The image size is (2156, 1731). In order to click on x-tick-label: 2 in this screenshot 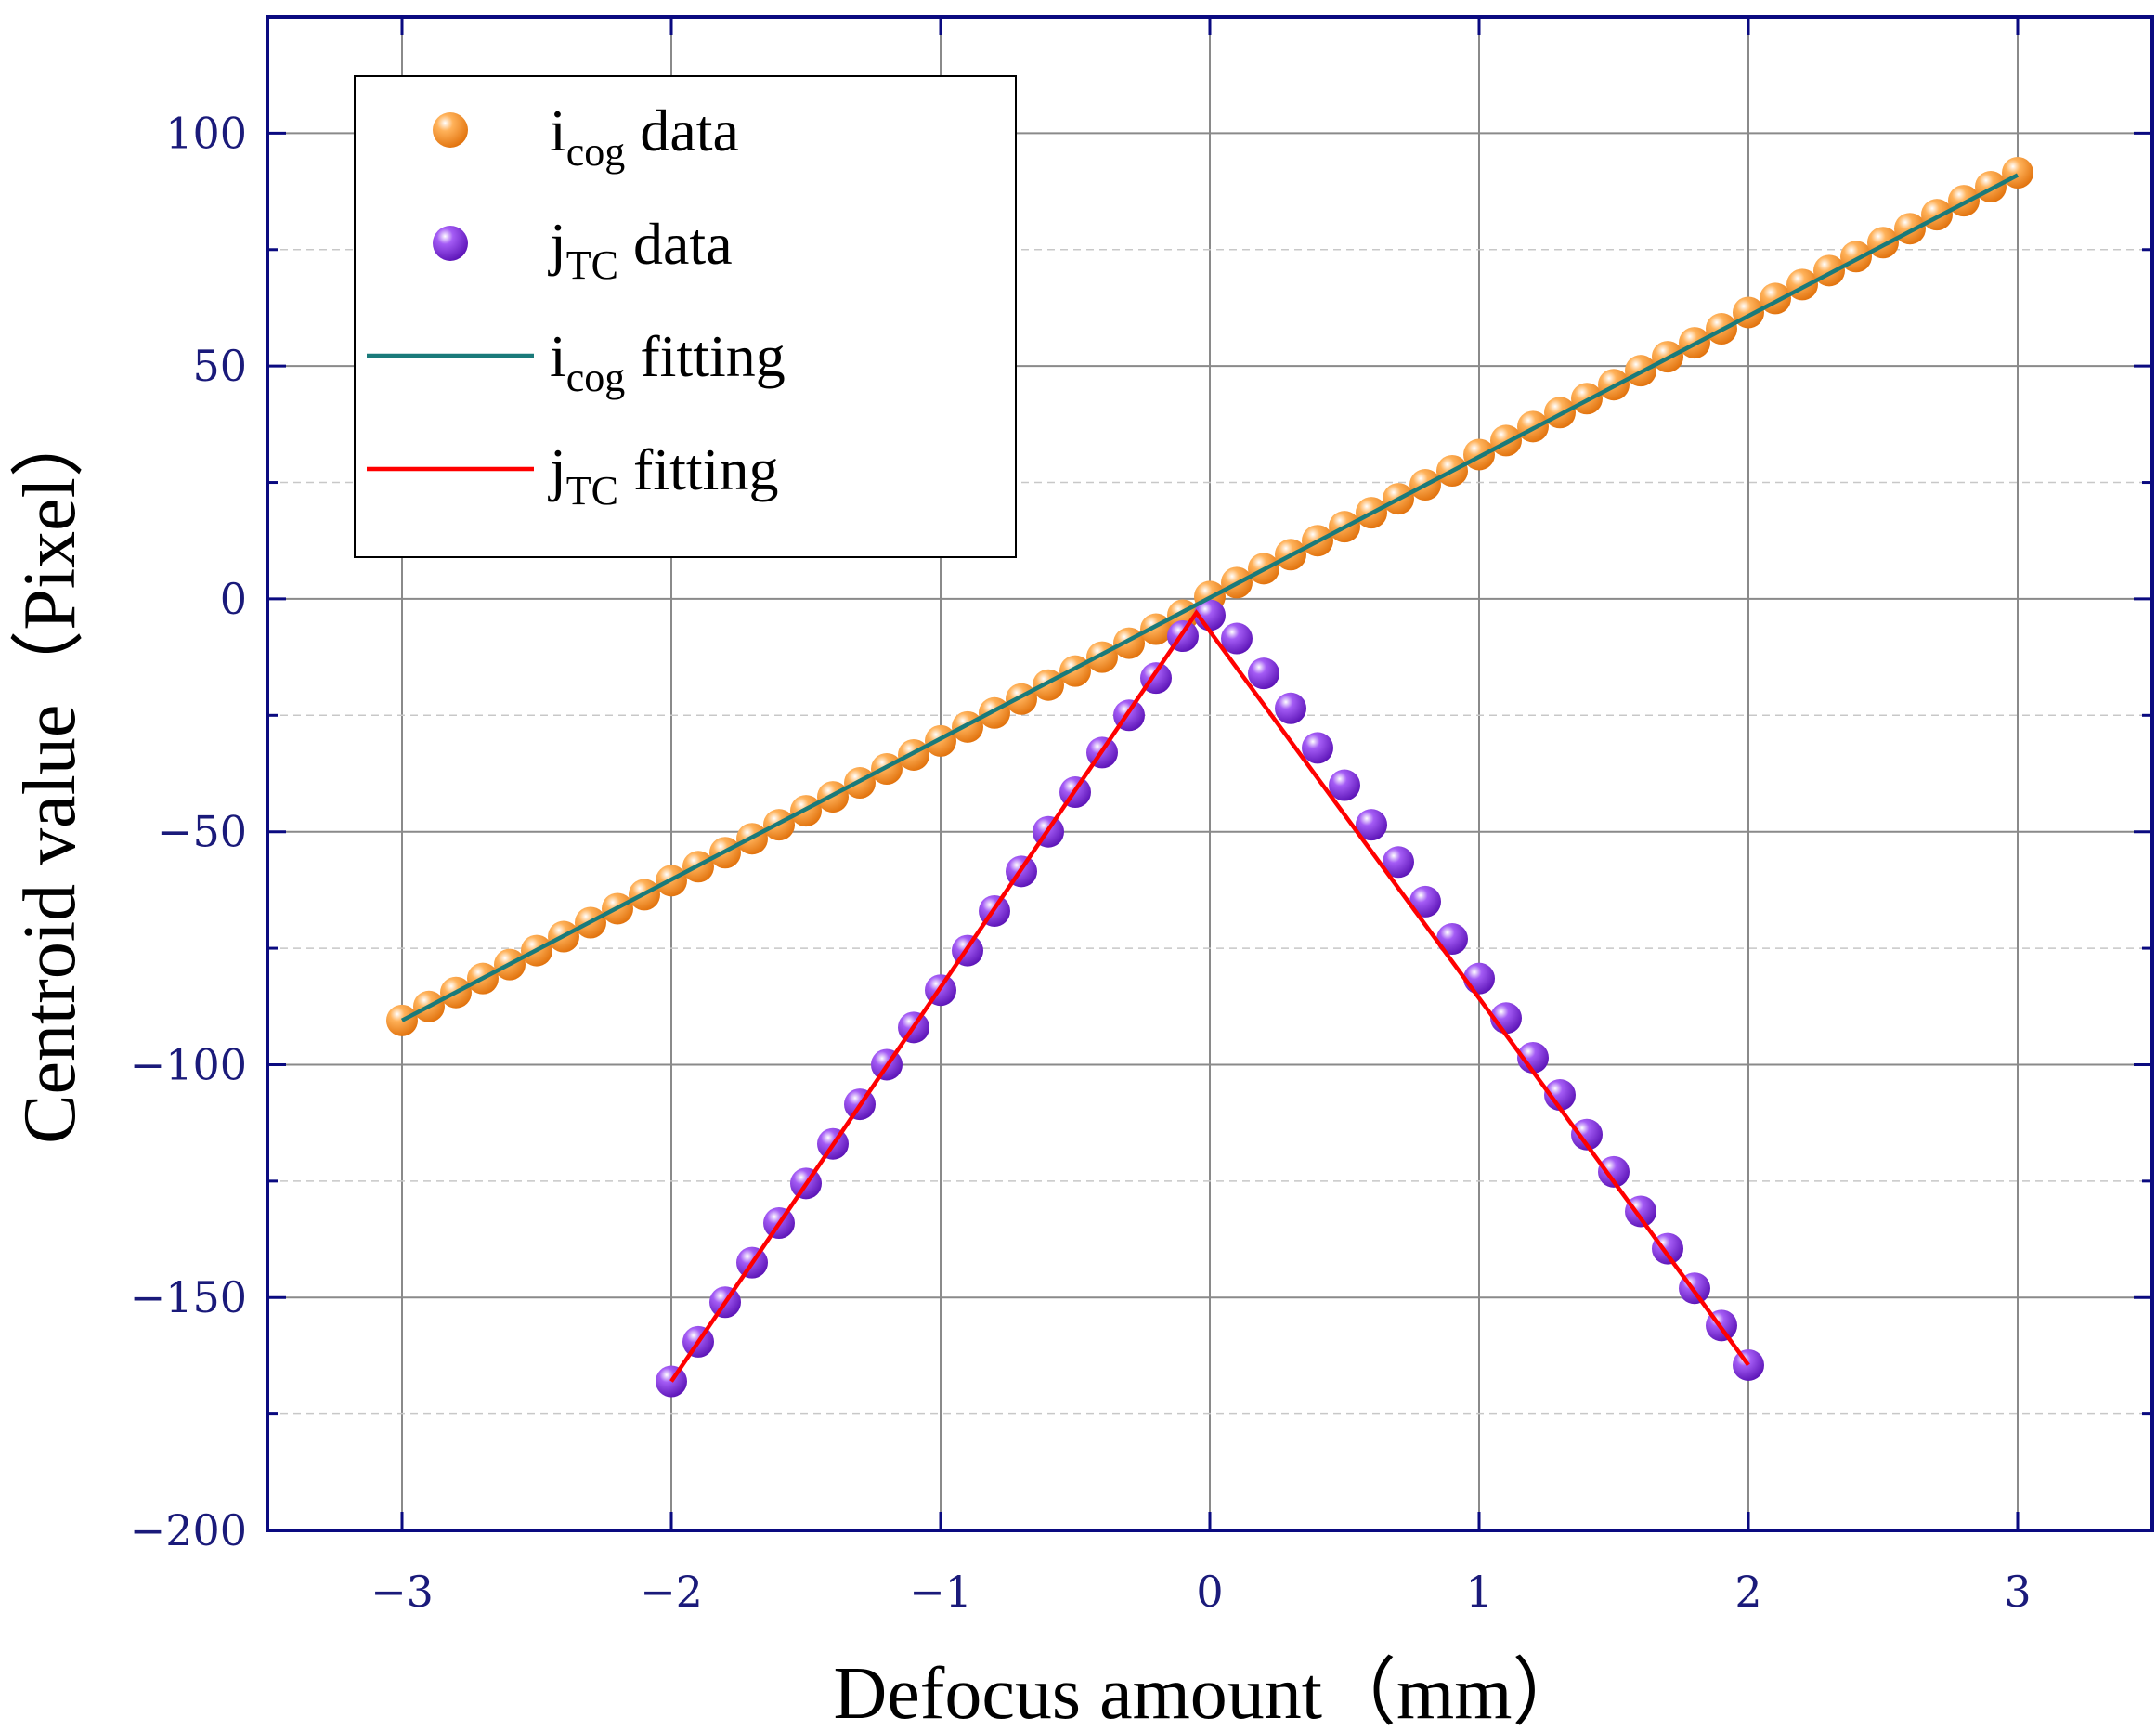, I will do `click(1747, 1592)`.